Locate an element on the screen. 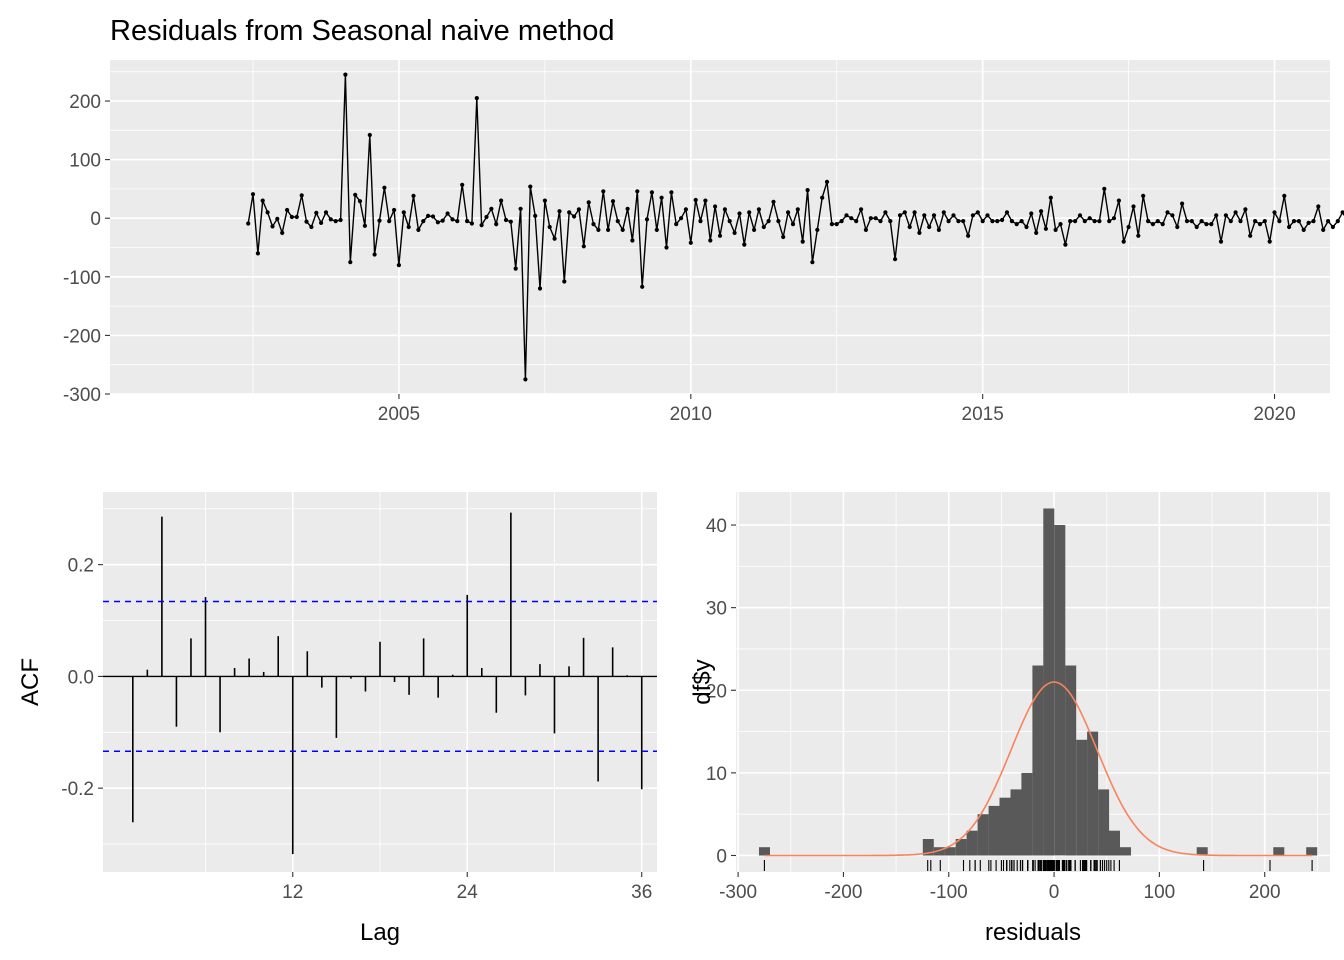 The image size is (1344, 960). histogram-y-axis-title: df$y is located at coordinates (702, 681).